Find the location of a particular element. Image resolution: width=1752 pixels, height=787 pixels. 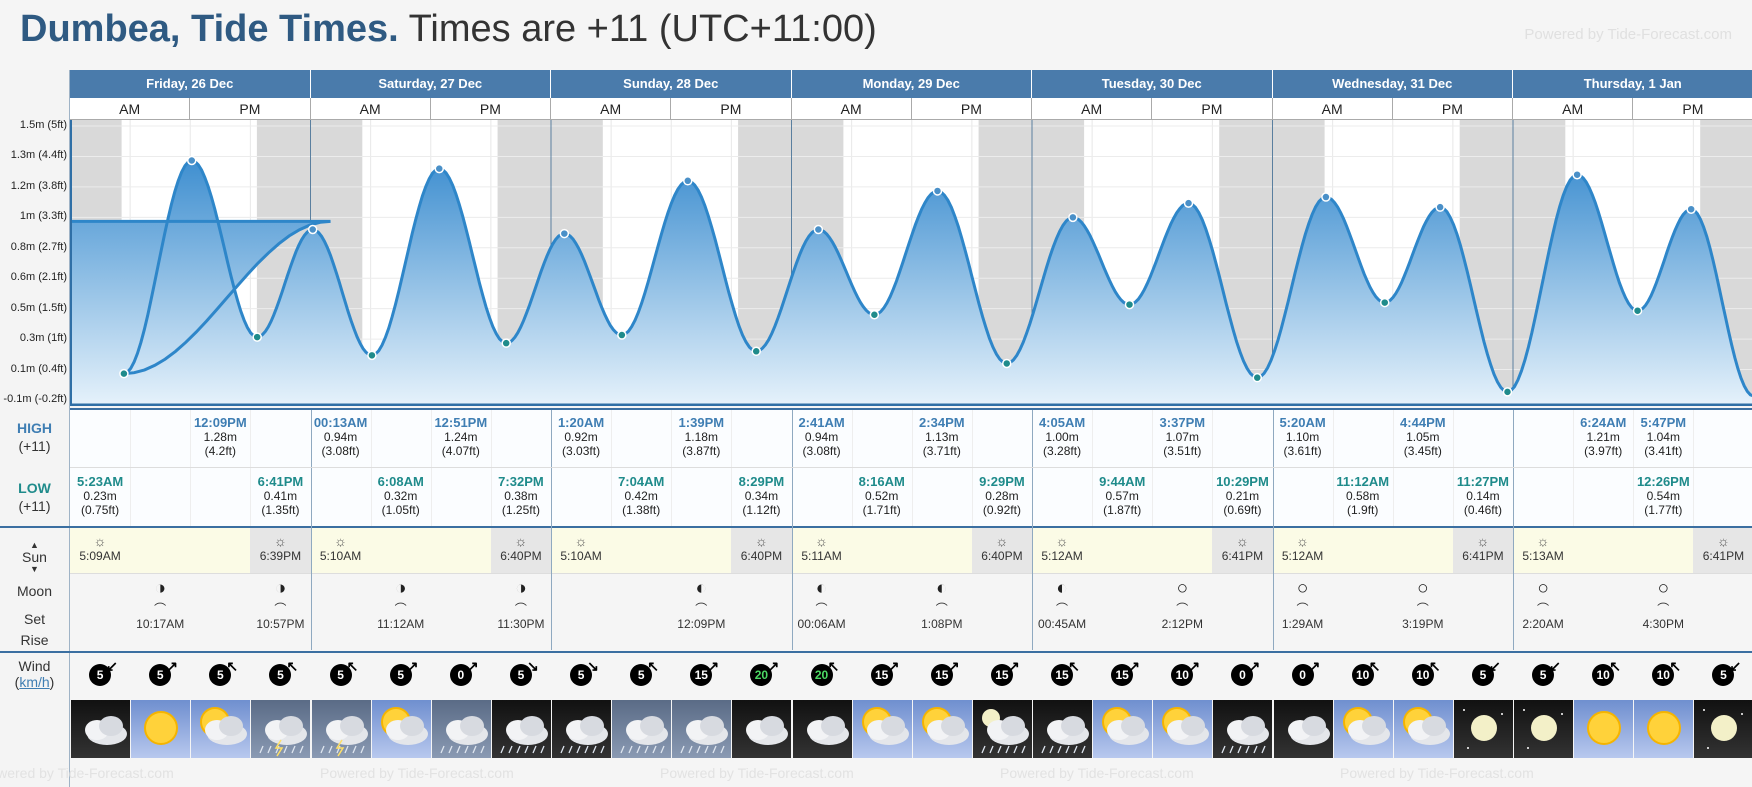

partly-cloudy-weather-icon is located at coordinates (221, 729).